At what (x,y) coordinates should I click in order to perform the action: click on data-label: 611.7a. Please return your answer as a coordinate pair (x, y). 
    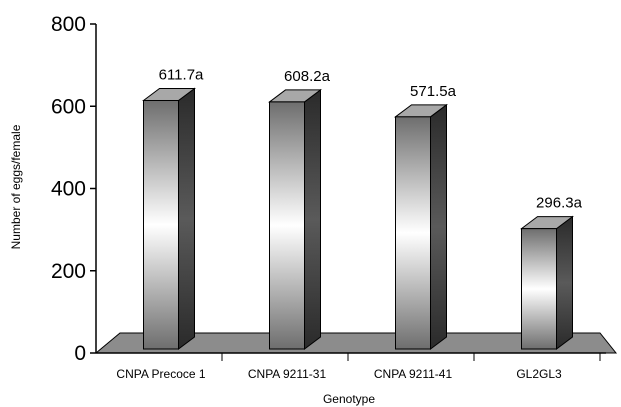
    Looking at the image, I should click on (181, 74).